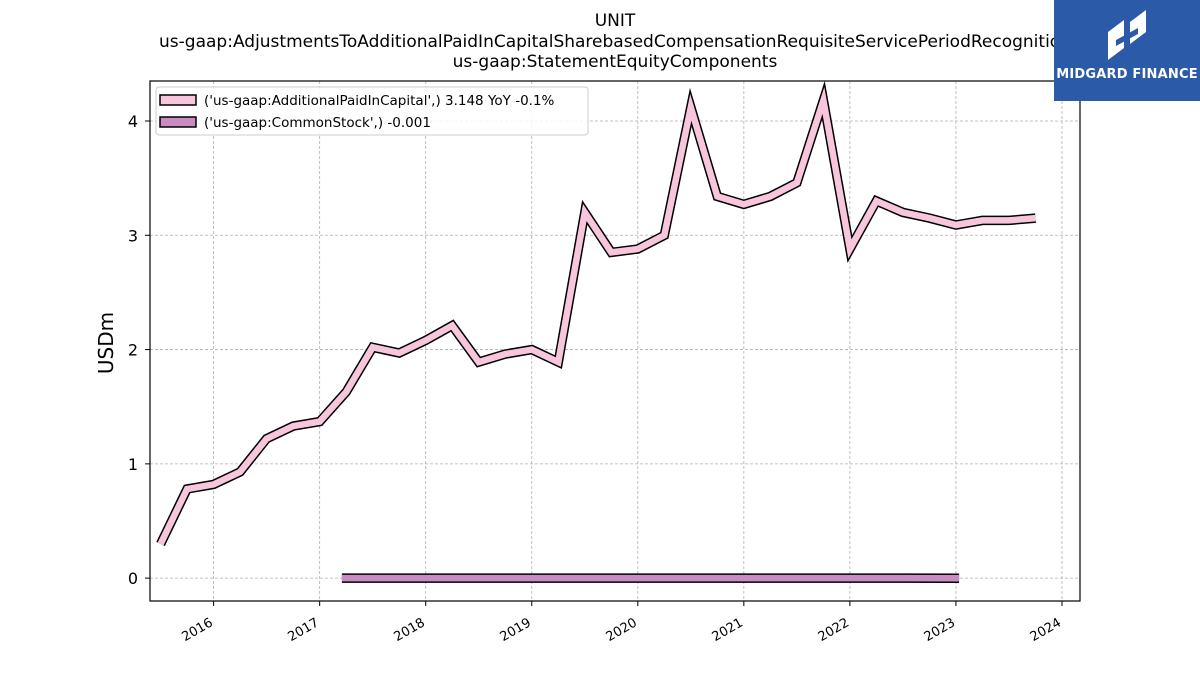 The width and height of the screenshot is (1200, 675). Describe the element at coordinates (133, 235) in the screenshot. I see `y-tick-label: 3` at that location.